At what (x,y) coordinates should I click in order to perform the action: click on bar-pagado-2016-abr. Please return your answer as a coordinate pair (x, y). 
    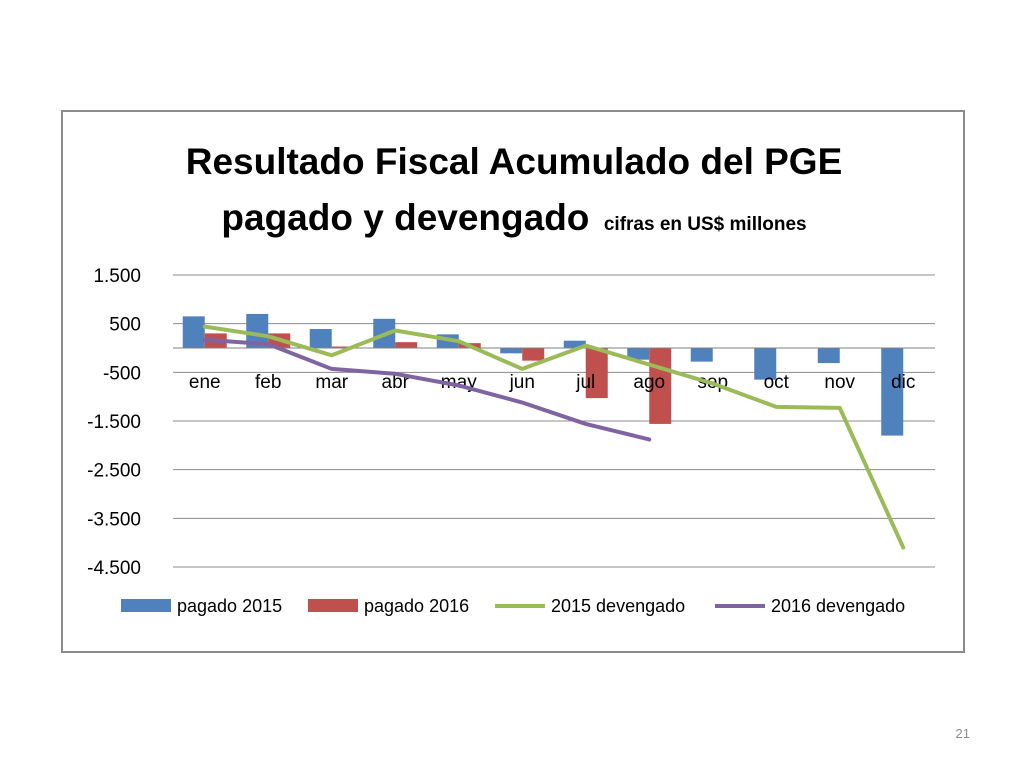
    Looking at the image, I should click on (406, 345).